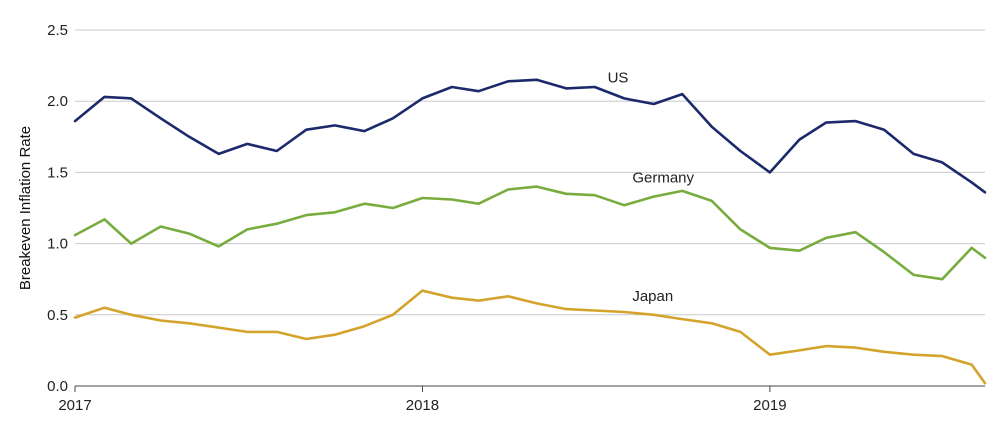 This screenshot has width=1000, height=440. I want to click on y-tick-label: 1.0, so click(57, 244).